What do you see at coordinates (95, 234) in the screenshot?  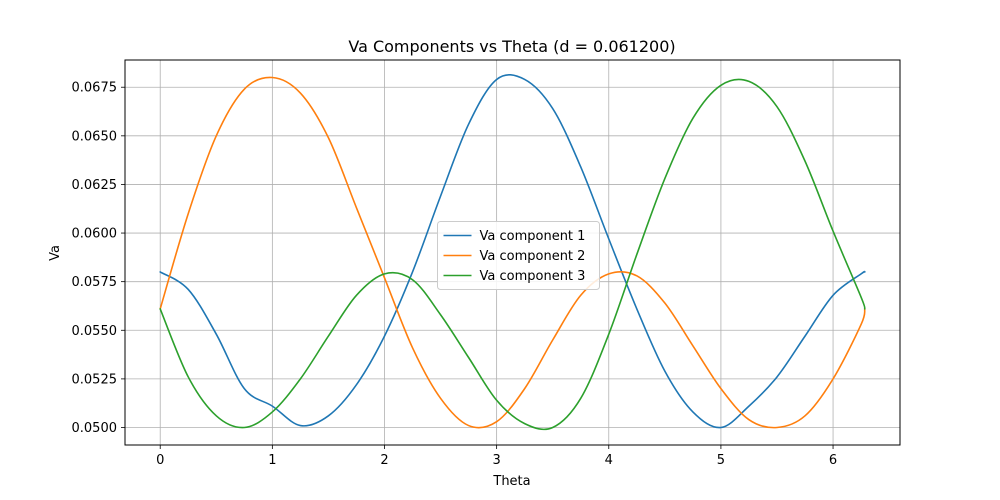 I see `y-tick-label: 0.0600` at bounding box center [95, 234].